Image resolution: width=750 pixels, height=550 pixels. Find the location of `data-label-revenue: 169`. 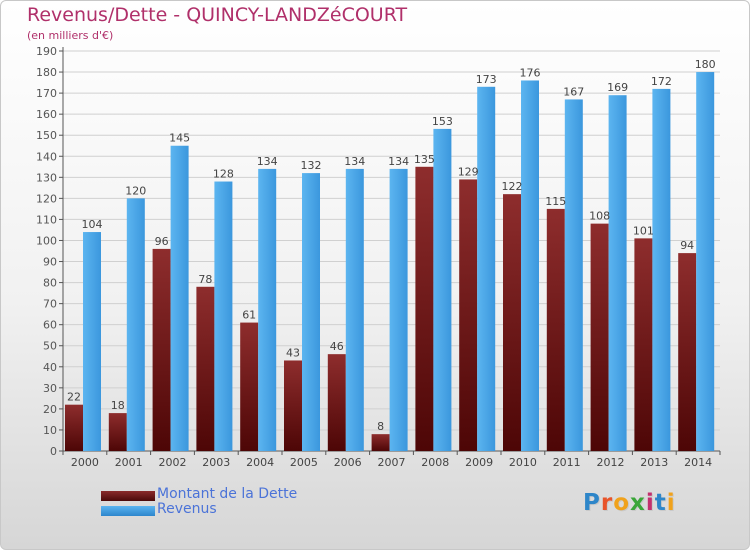

data-label-revenue: 169 is located at coordinates (617, 87).